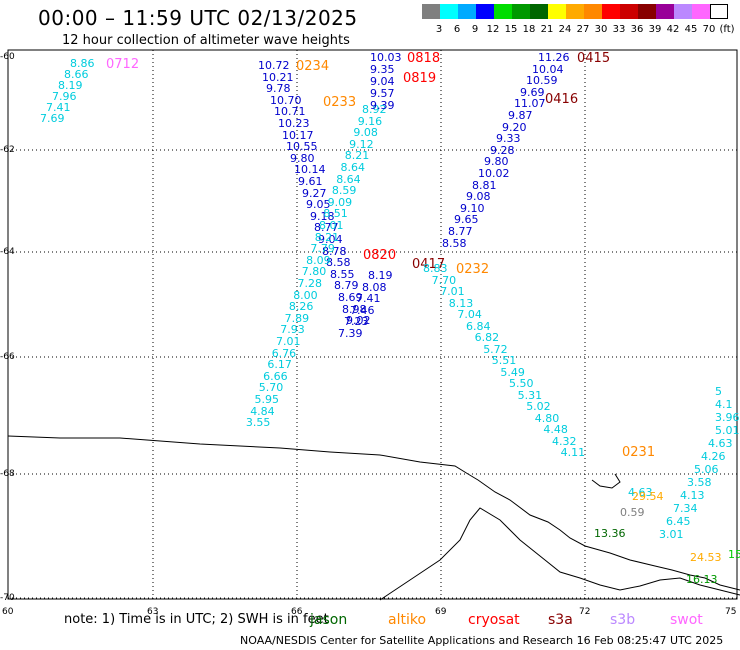 The width and height of the screenshot is (740, 650). I want to click on wave-height-value: 24.53, so click(706, 557).